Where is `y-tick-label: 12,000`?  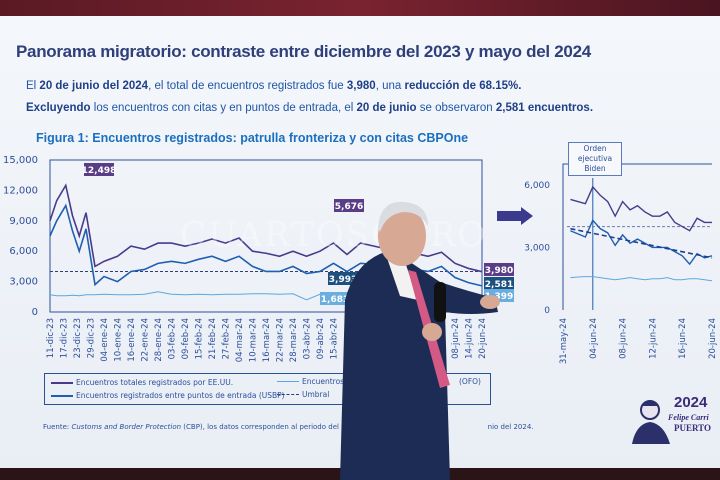
y-tick-label: 12,000 is located at coordinates (20, 190).